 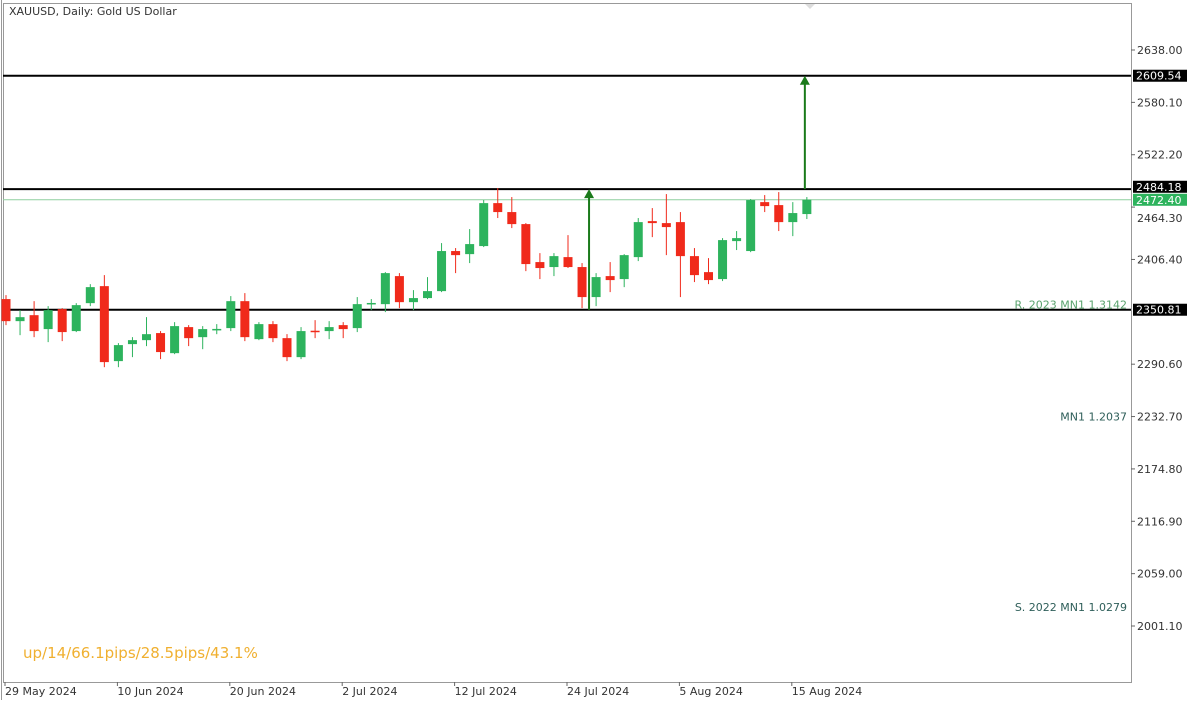 I want to click on price-tag-label: 2484.18, so click(x=1159, y=187).